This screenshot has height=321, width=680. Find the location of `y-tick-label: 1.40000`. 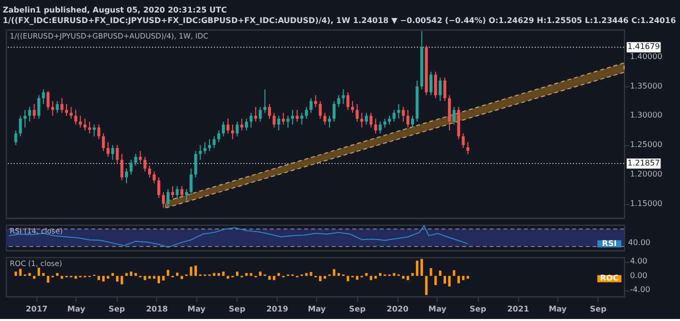

y-tick-label: 1.40000 is located at coordinates (646, 57).